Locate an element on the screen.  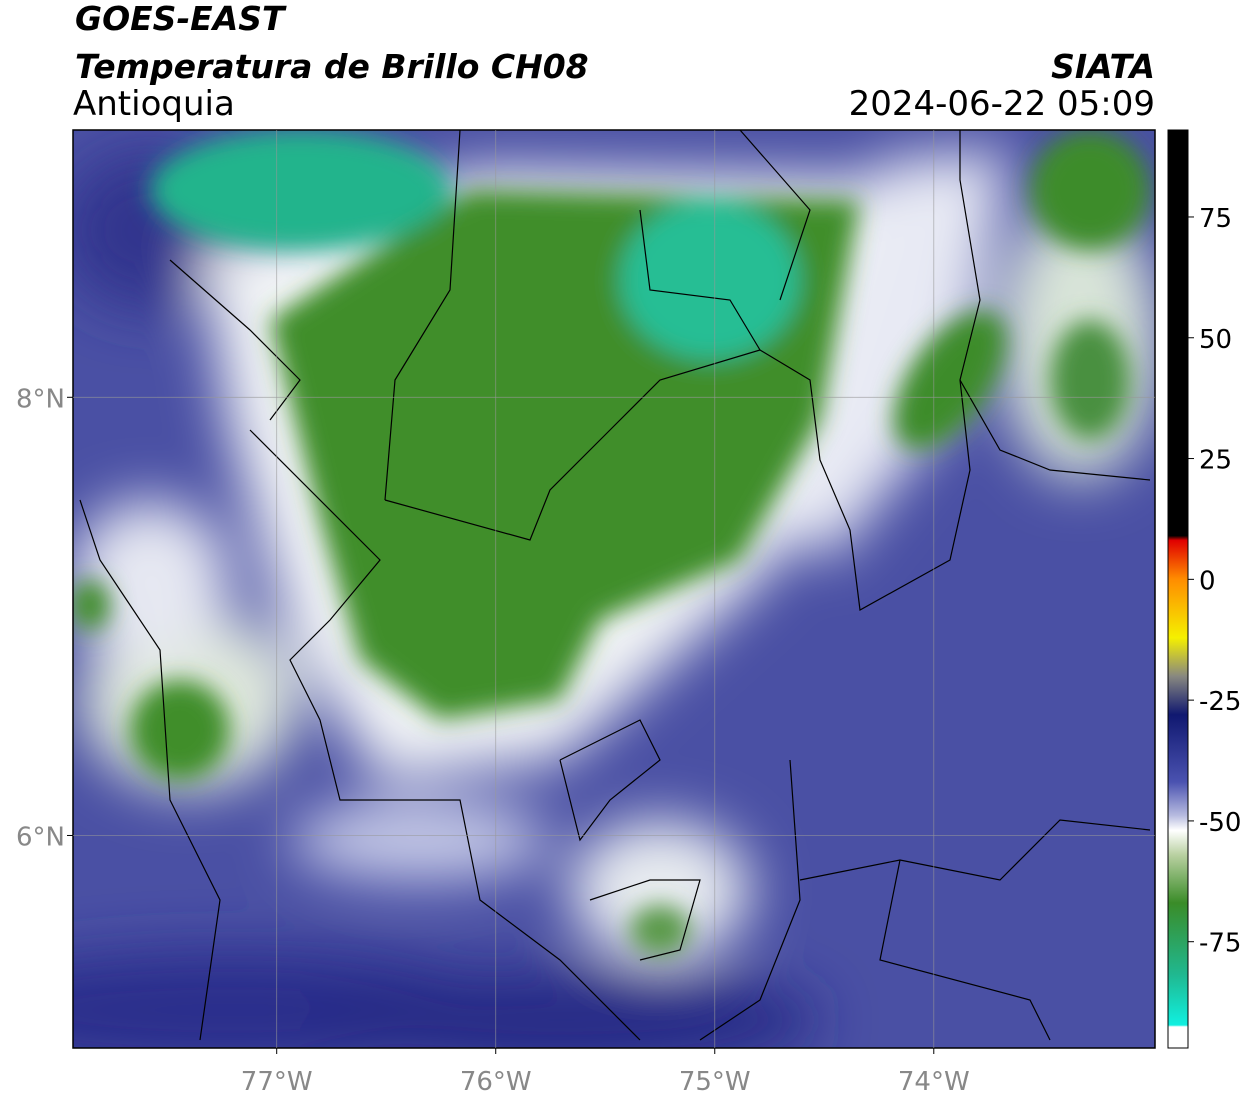
colorbar-tick-label: -50 is located at coordinates (1220, 823).